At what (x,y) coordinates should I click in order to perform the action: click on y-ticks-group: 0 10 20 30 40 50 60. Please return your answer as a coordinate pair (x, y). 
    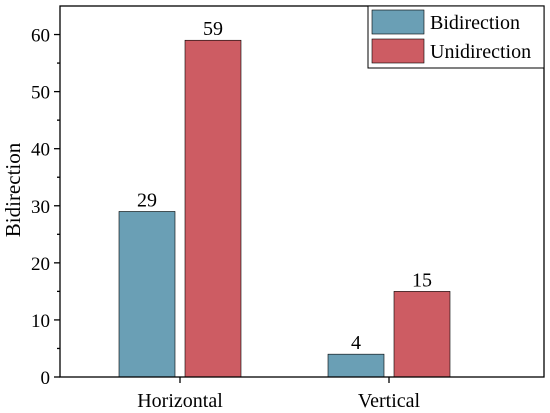
    Looking at the image, I should click on (45, 207).